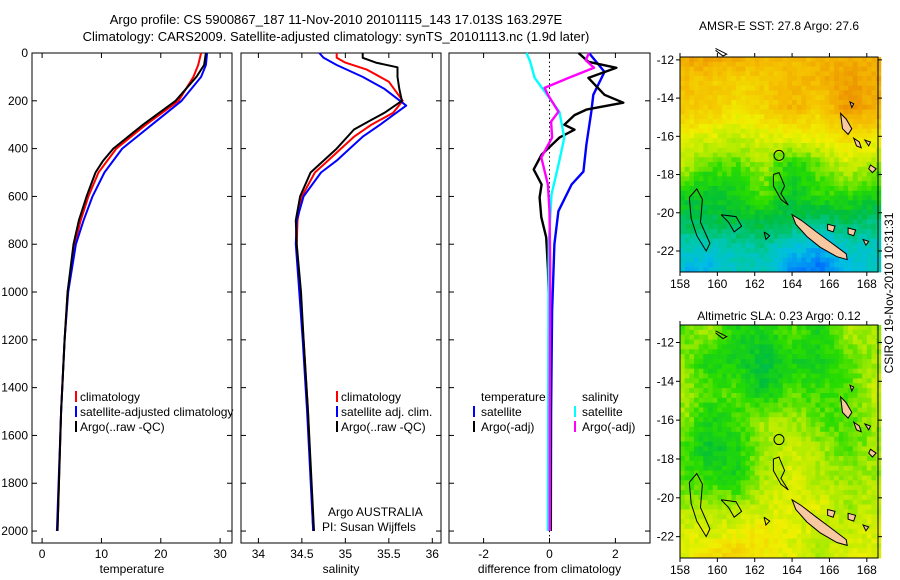 This screenshot has height=580, width=900. What do you see at coordinates (666, 213) in the screenshot?
I see `y-tick-label: -20` at bounding box center [666, 213].